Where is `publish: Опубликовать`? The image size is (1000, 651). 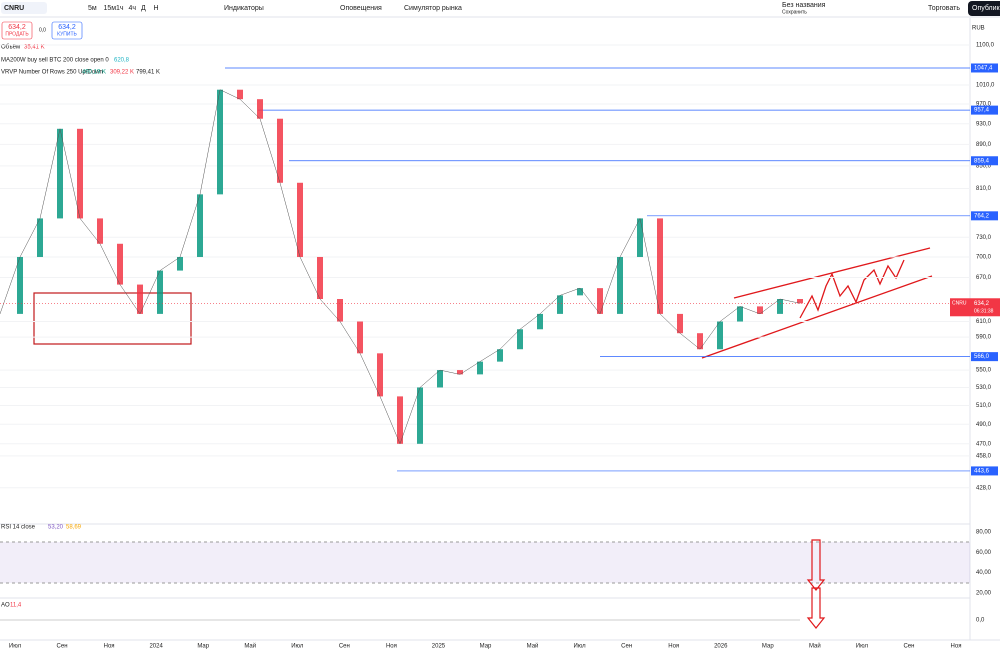 publish: Опубликовать is located at coordinates (986, 8).